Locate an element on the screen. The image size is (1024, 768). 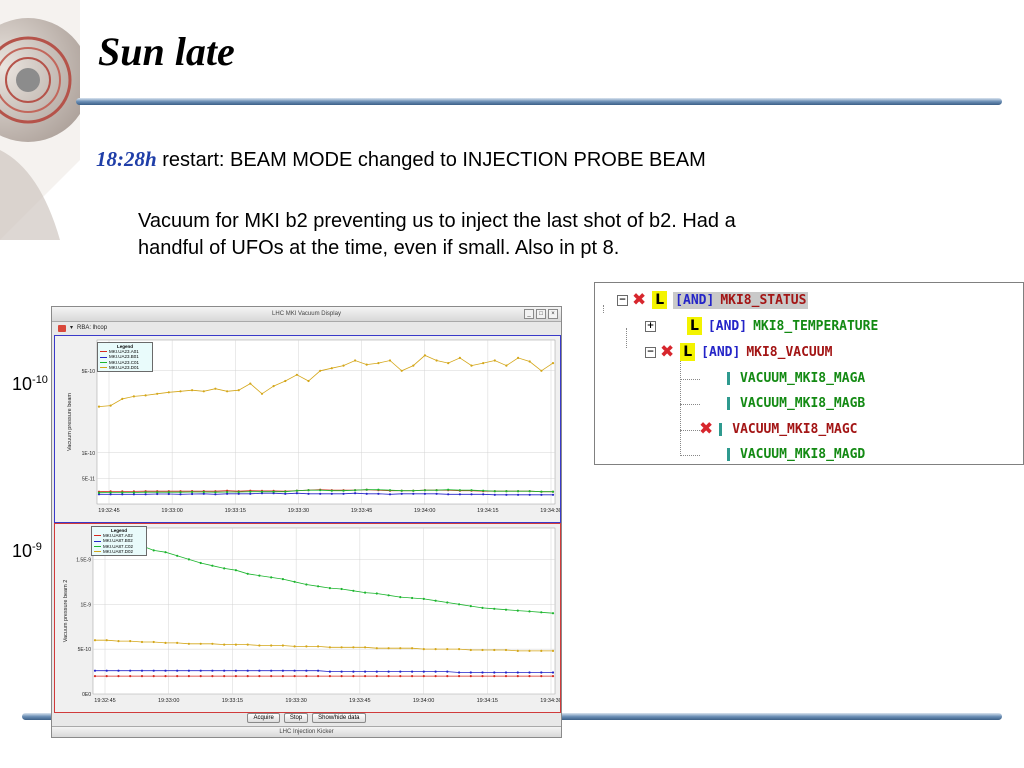
dropdown-arrow-icon: ▾ is located at coordinates (72, 328).